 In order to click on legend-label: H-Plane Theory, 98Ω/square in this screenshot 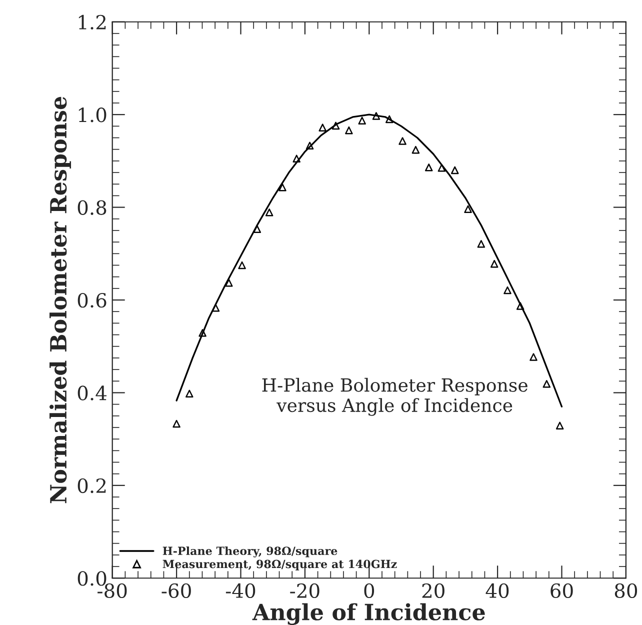, I will do `click(250, 552)`.